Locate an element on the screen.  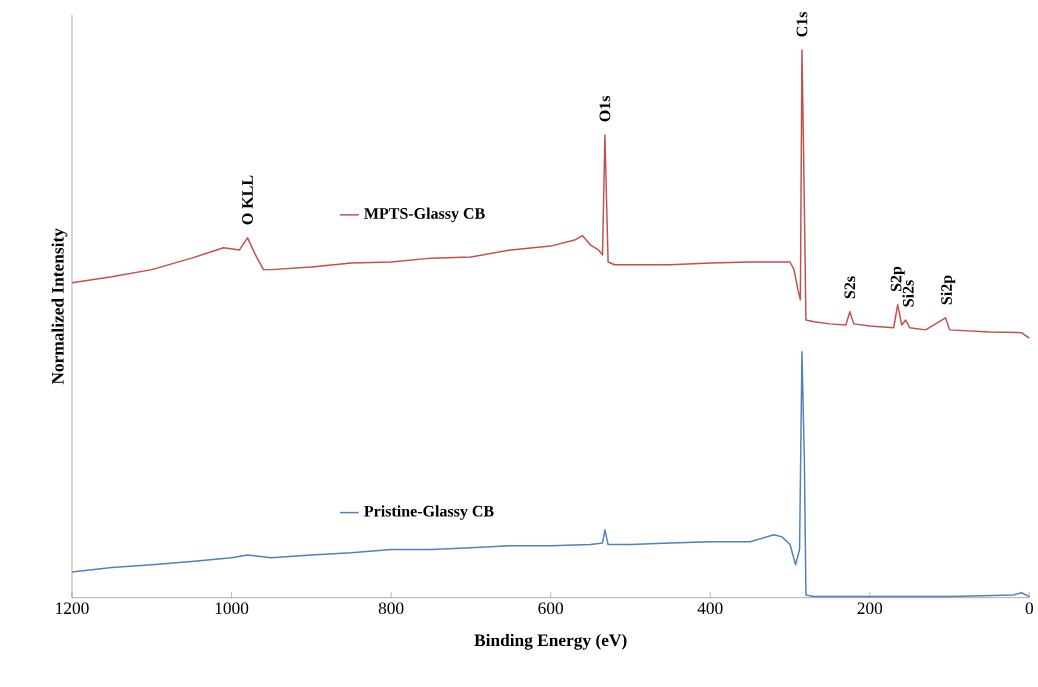
annotation: Si2p is located at coordinates (948, 290).